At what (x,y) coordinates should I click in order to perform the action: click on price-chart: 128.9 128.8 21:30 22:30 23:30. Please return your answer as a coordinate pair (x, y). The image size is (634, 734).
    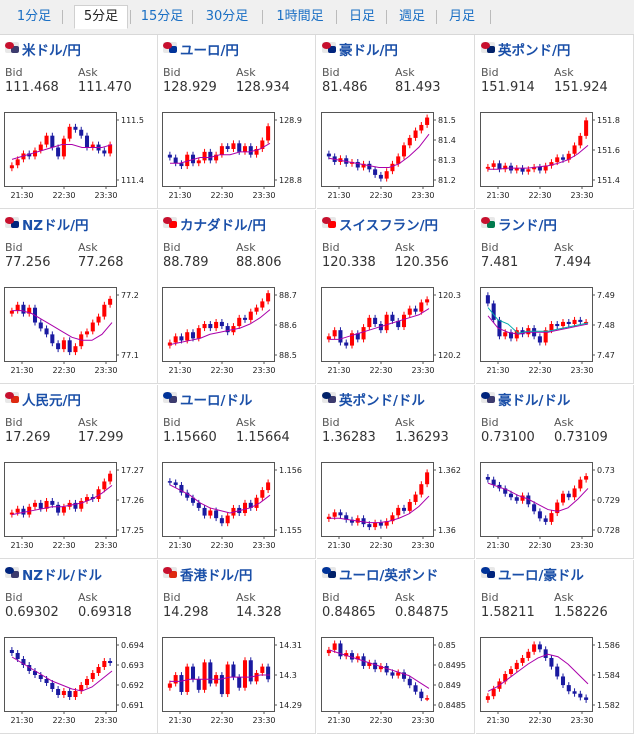
    Looking at the image, I should click on (237, 157).